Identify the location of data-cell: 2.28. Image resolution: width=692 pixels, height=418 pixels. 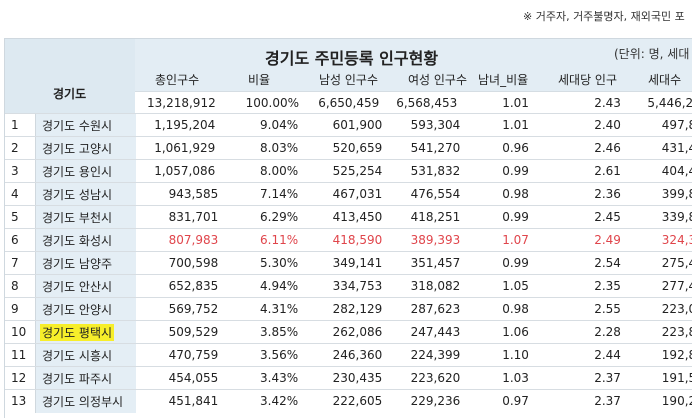
(607, 332).